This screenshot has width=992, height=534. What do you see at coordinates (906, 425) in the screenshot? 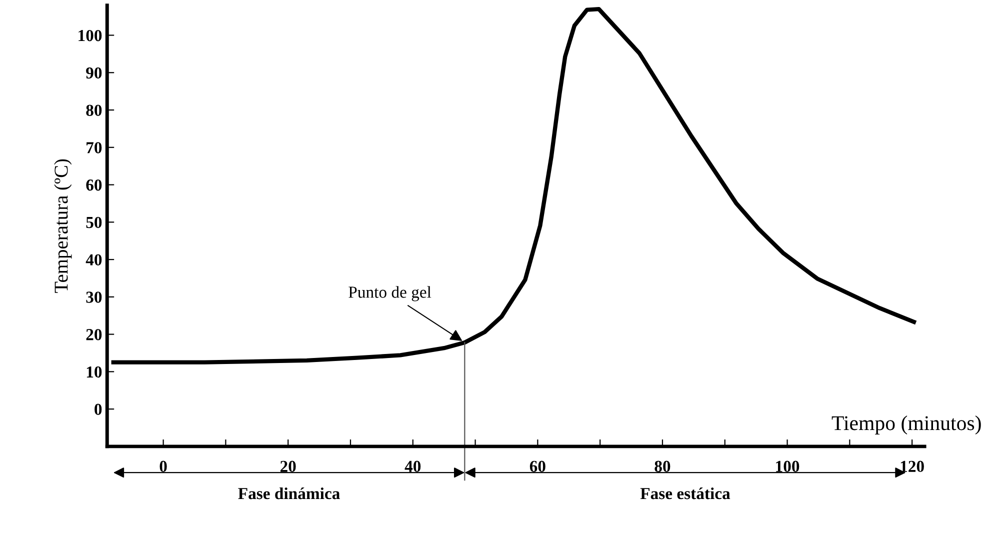
I see `x-axis-title: Tiempo (minutos)` at bounding box center [906, 425].